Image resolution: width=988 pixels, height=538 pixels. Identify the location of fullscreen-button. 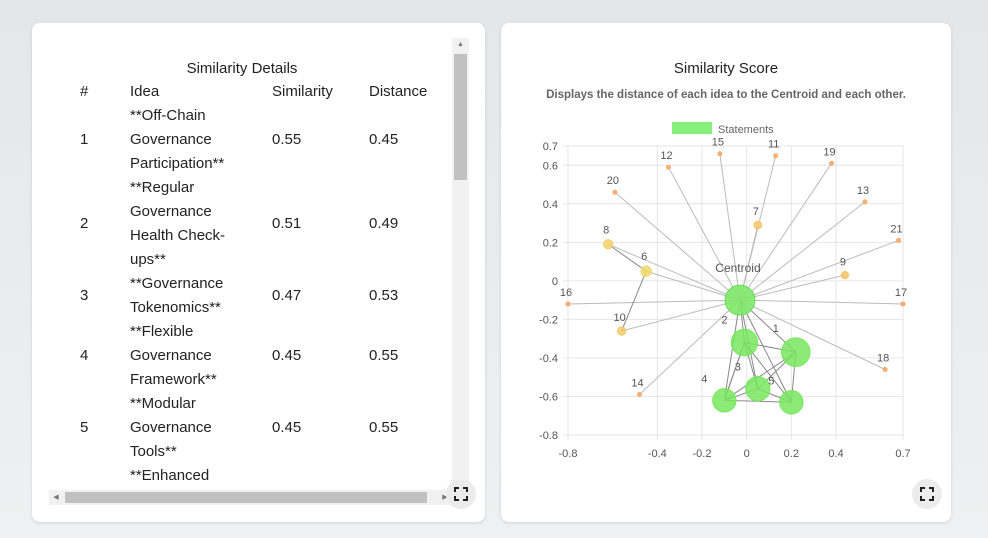
(461, 494).